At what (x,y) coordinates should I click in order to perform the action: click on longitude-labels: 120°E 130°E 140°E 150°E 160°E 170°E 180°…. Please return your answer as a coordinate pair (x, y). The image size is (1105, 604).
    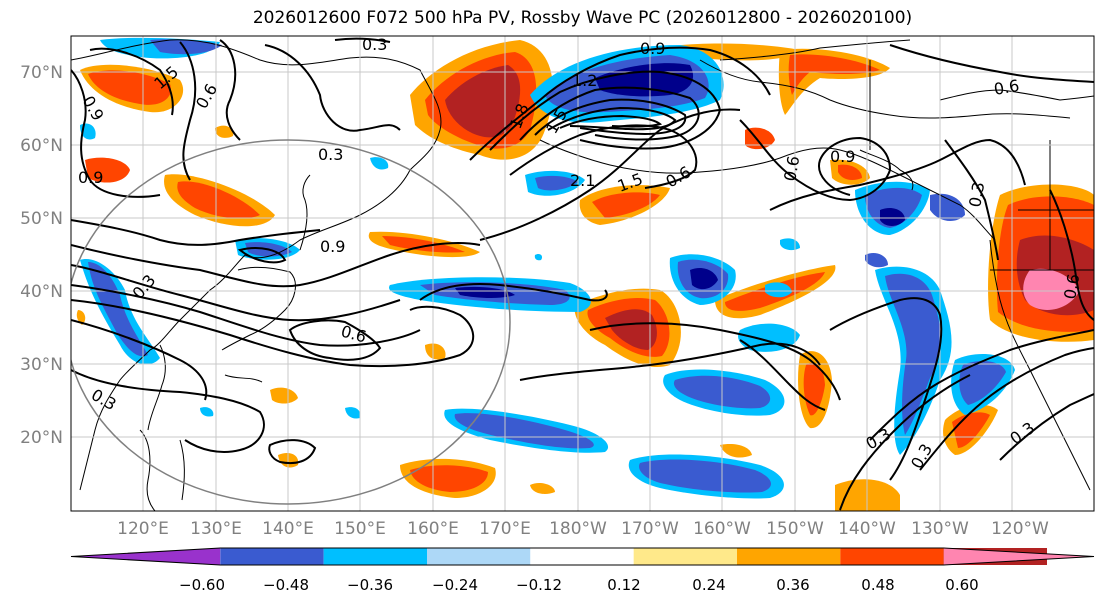
    Looking at the image, I should click on (583, 529).